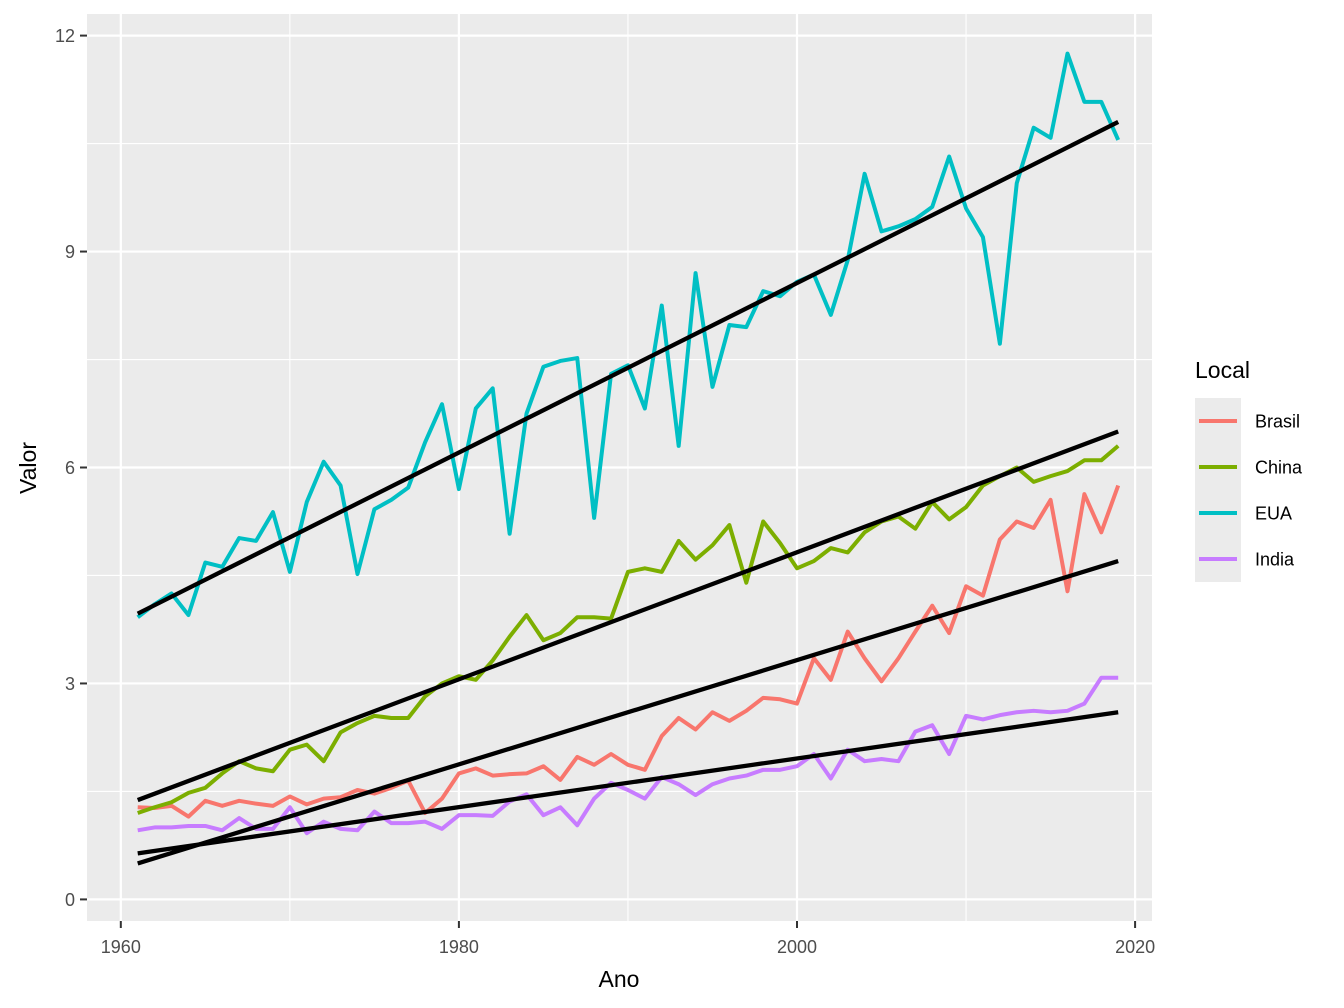 This screenshot has height=1008, width=1344. I want to click on series-line-india, so click(628, 755).